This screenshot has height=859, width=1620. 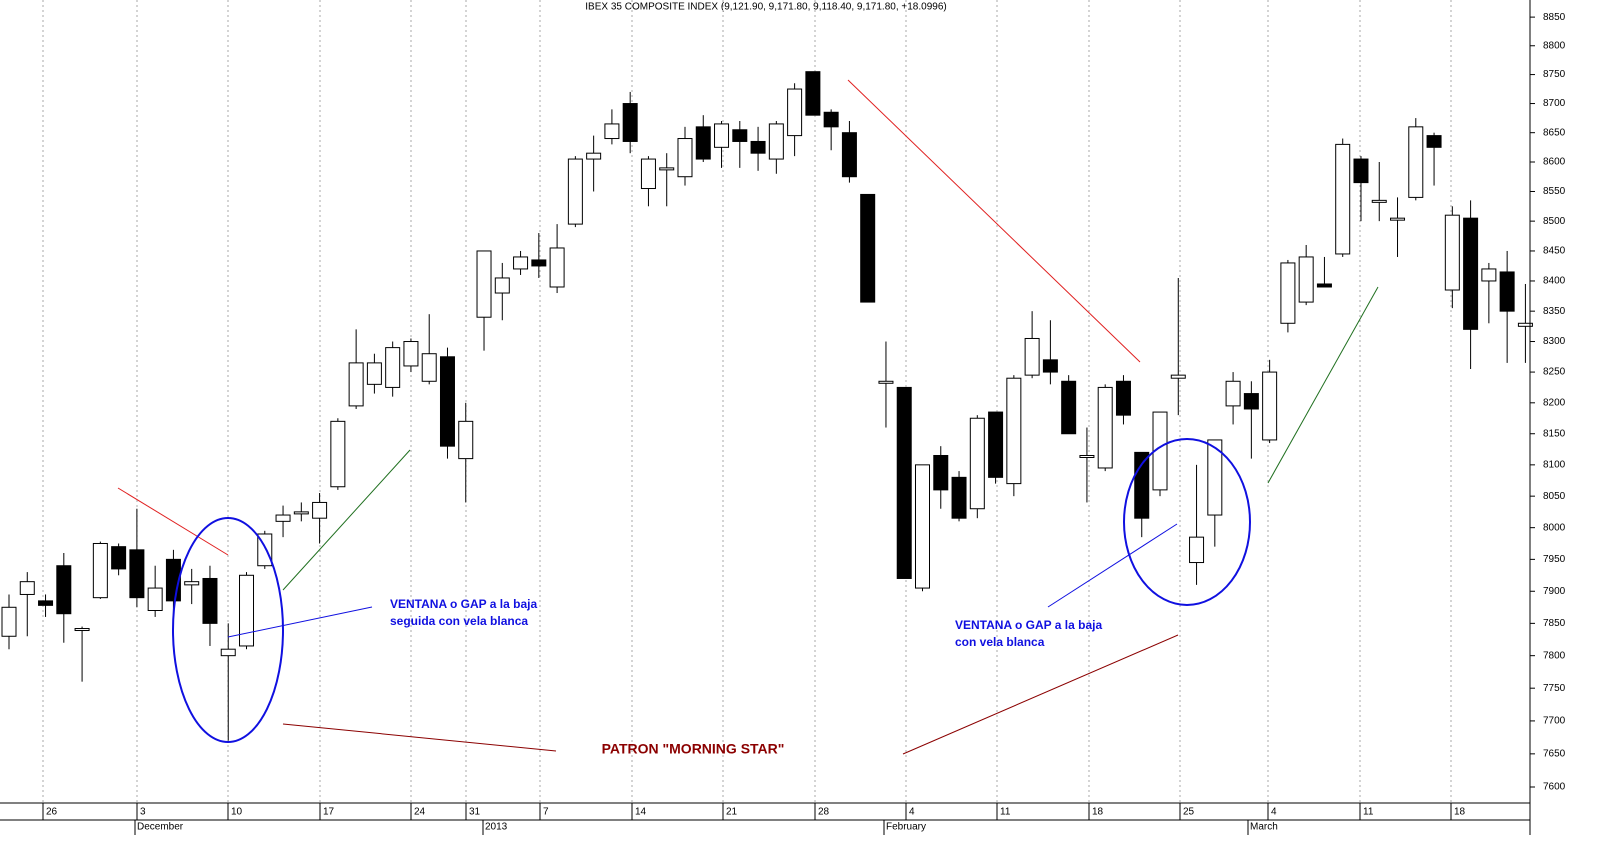 What do you see at coordinates (1554, 341) in the screenshot?
I see `y-tick-label: 8300` at bounding box center [1554, 341].